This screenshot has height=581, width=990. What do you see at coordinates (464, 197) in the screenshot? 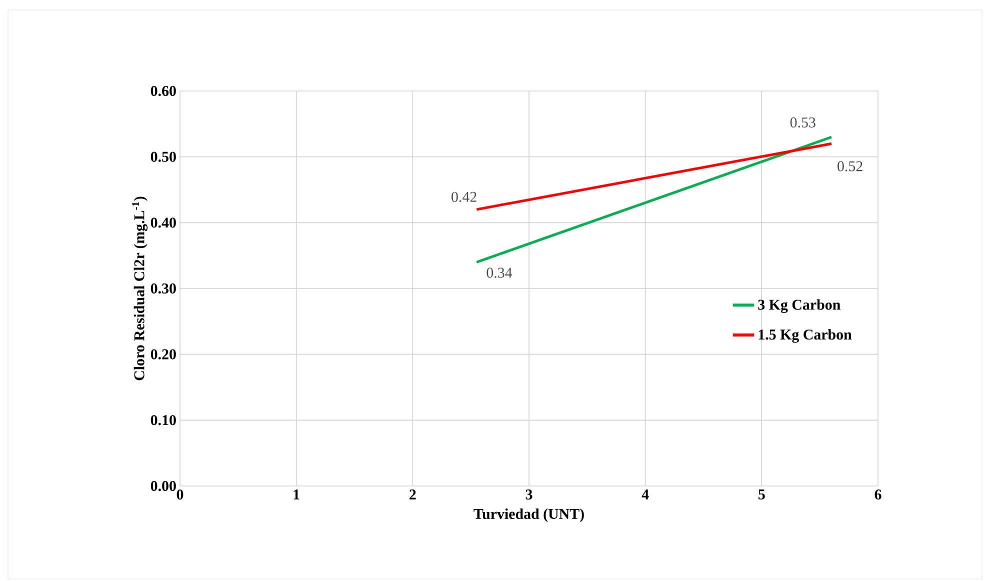
I see `data-label: 0.42` at bounding box center [464, 197].